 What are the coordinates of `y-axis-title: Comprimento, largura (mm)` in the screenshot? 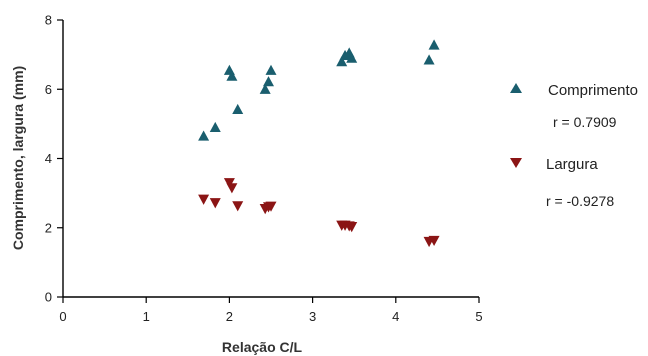 It's located at (18, 158).